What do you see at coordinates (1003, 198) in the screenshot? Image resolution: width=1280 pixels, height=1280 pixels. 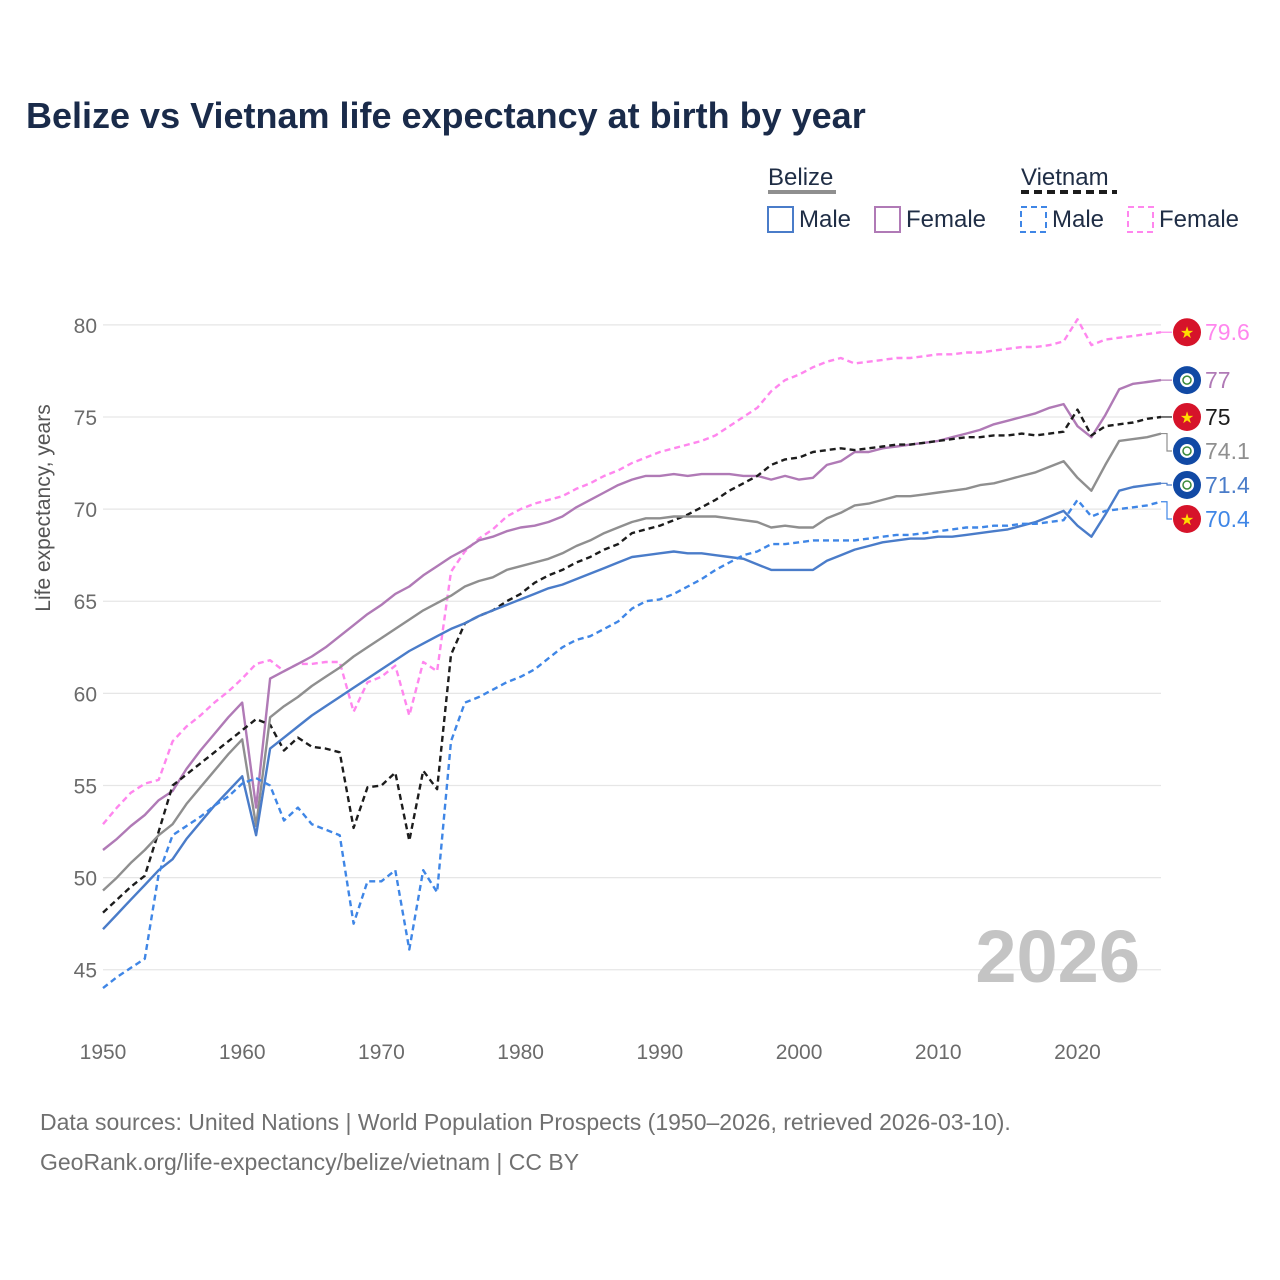 I see `legend: Belize Vietnam Male Female Male Female` at bounding box center [1003, 198].